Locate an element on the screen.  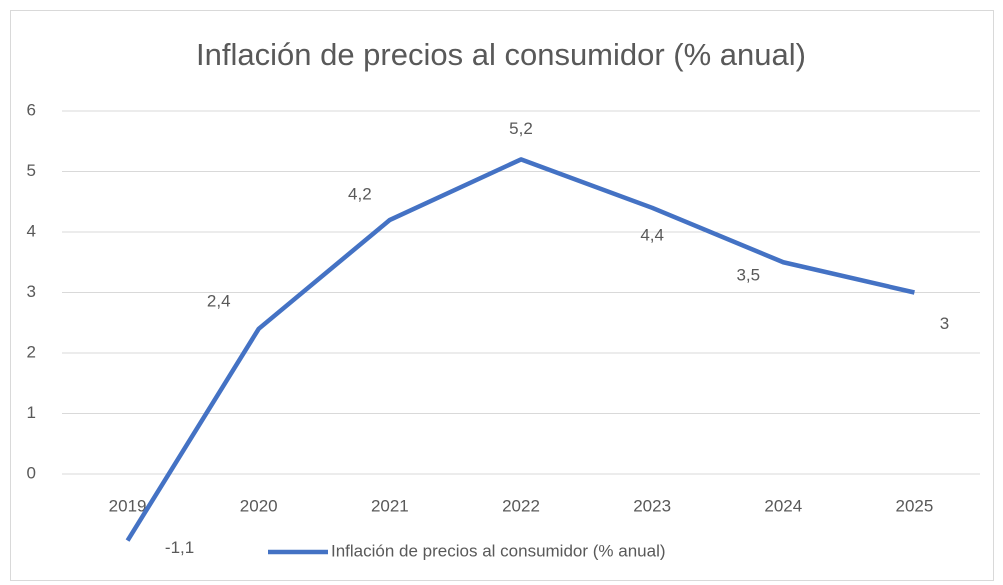
x-tick-label: 2019 is located at coordinates (128, 505).